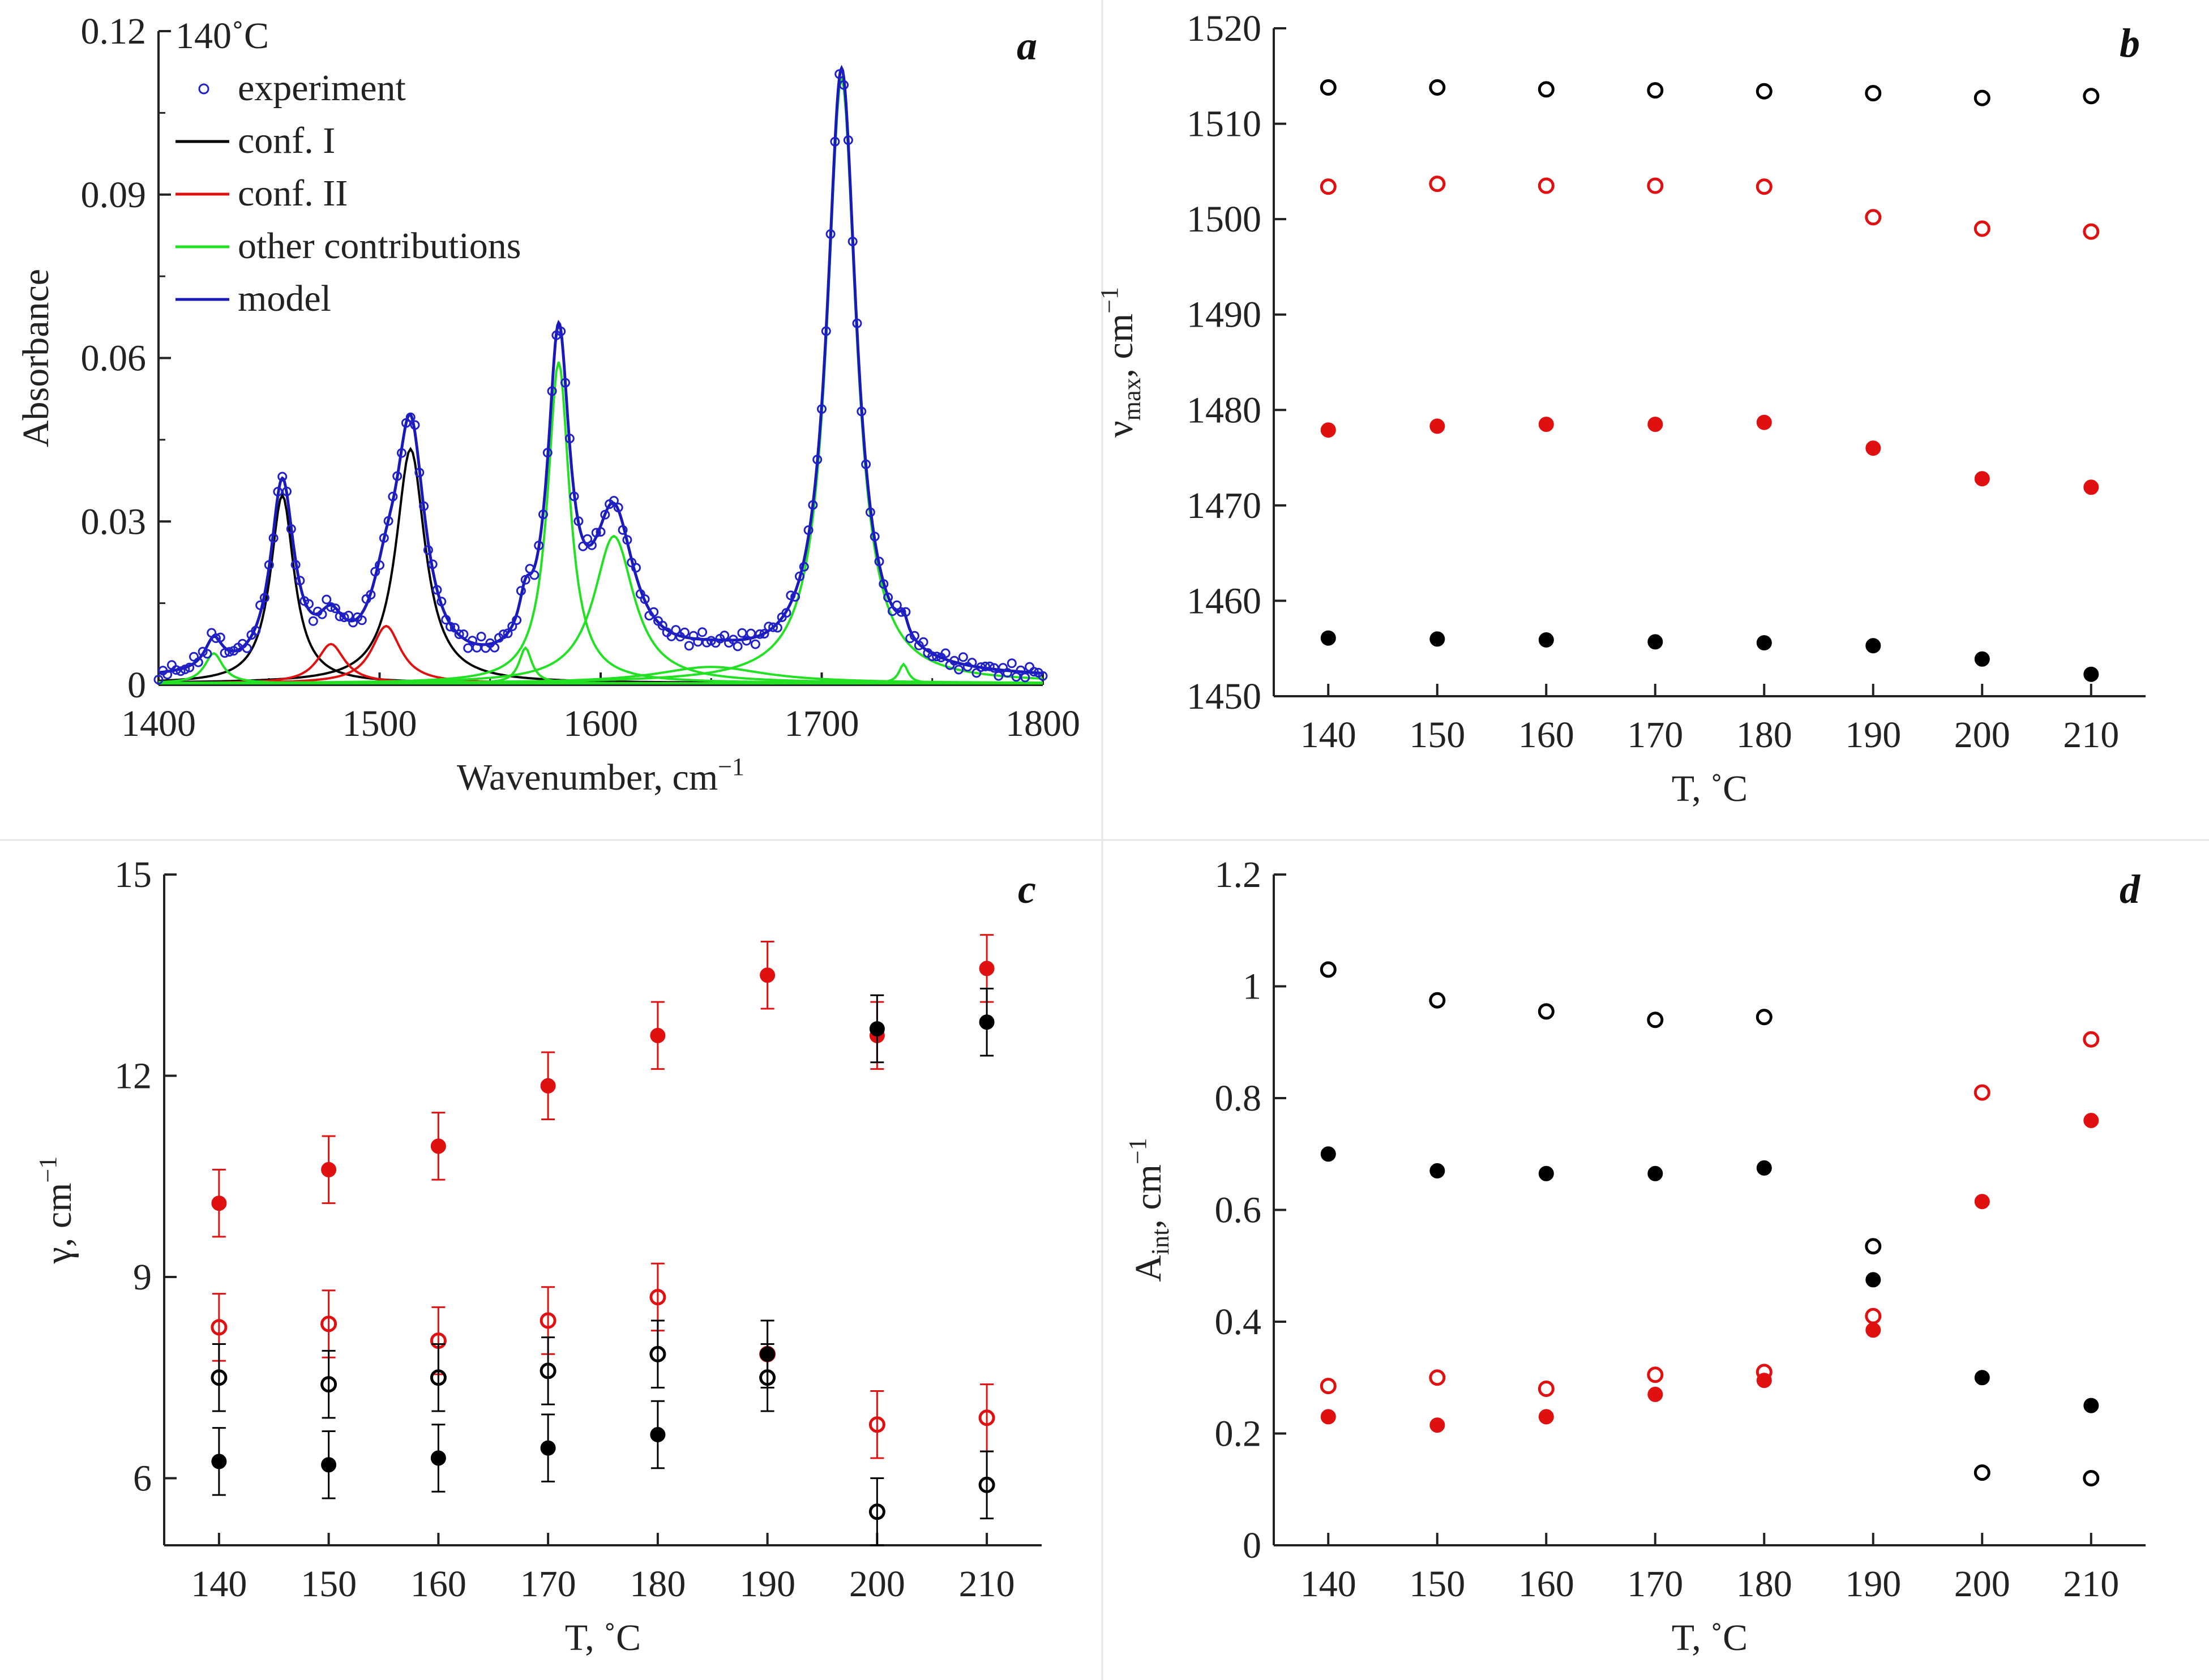 This screenshot has height=1680, width=2209. Describe the element at coordinates (1149, 1210) in the screenshot. I see `y-axis-label: Aint, cm−1` at that location.